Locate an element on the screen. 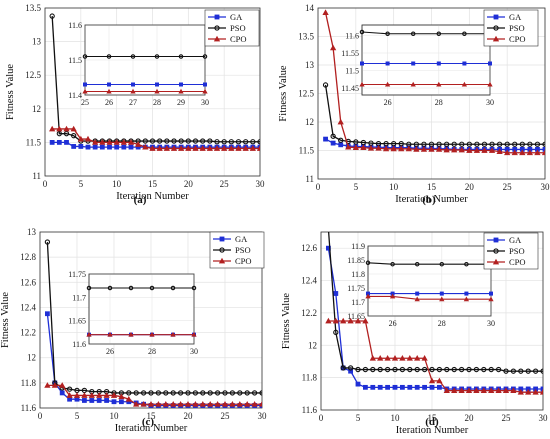 This screenshot has width=550, height=439. inset: 25 26 27 28 29 30 11.4 11.5 11.6 is located at coordinates (138, 64).